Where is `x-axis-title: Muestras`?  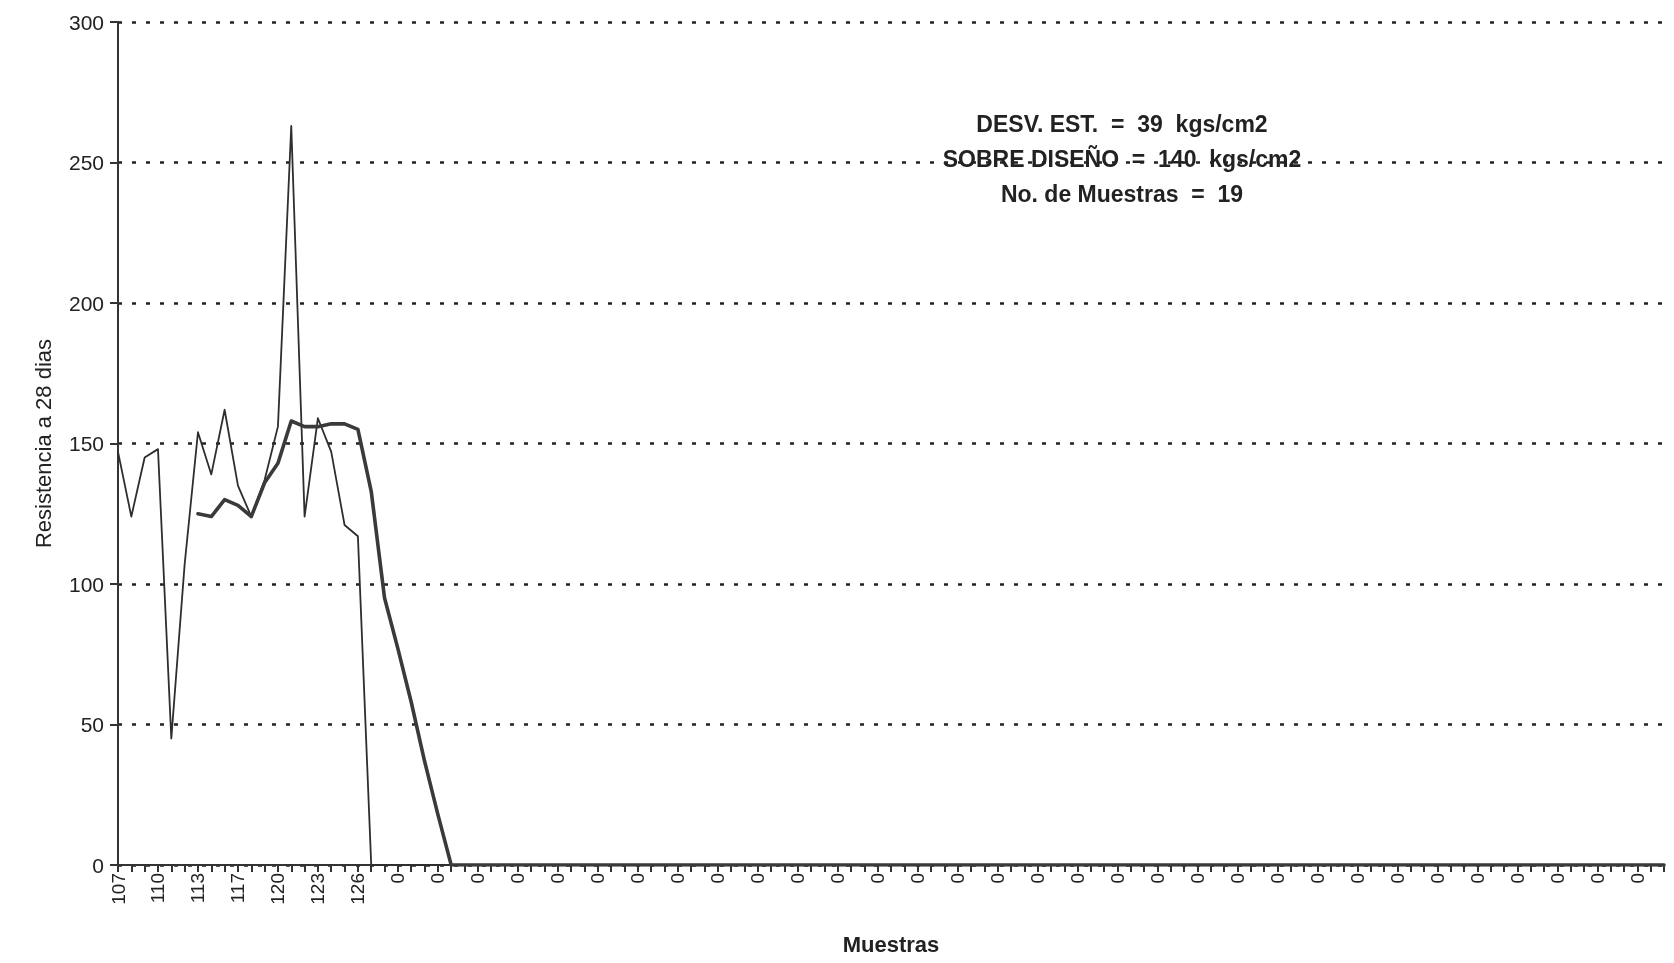 x-axis-title: Muestras is located at coordinates (891, 944).